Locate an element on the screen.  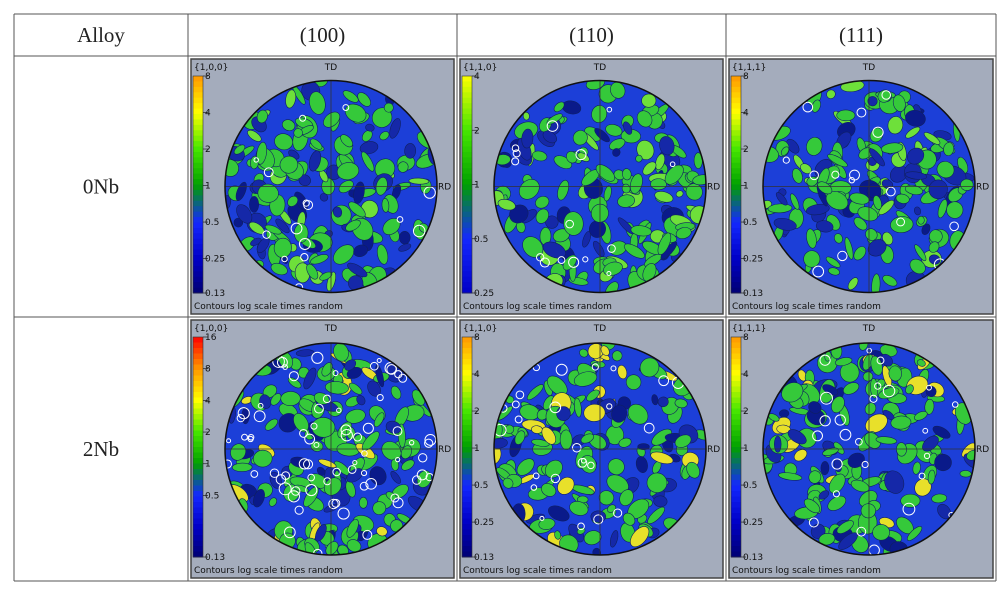
header-cell: (100) is located at coordinates (323, 35).